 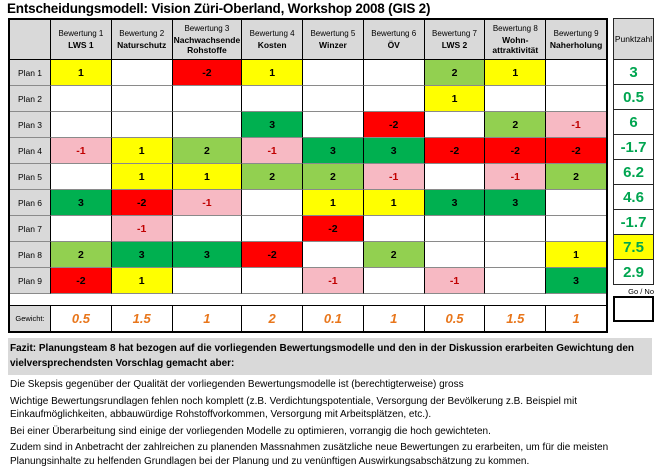 I want to click on score-cell: -1.7, so click(x=633, y=147).